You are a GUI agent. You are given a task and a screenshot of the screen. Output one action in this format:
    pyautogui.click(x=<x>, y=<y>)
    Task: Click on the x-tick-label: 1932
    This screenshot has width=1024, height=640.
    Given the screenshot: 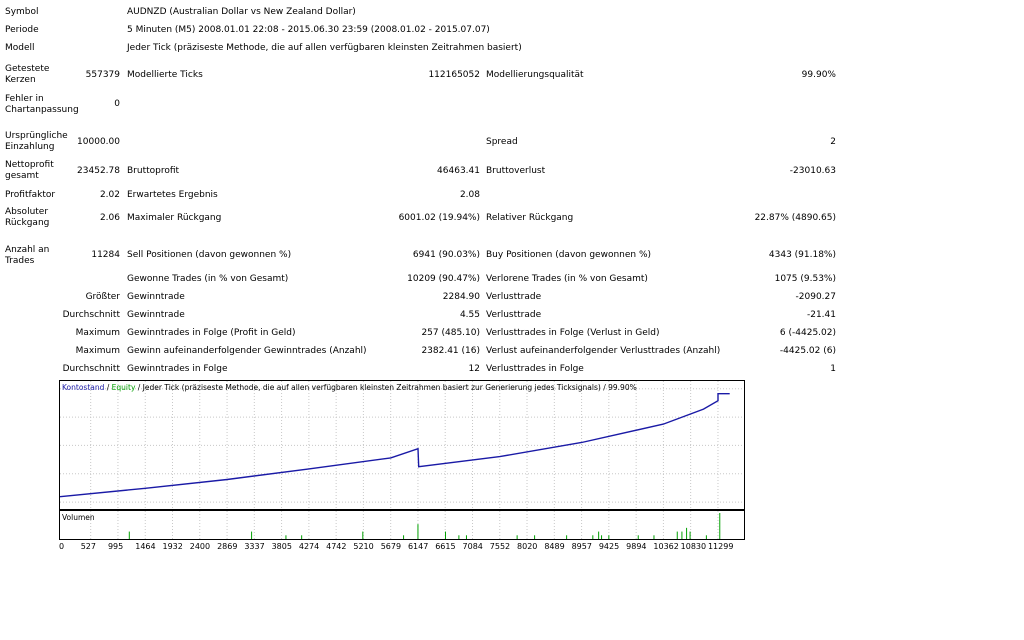 What is the action you would take?
    pyautogui.click(x=172, y=546)
    